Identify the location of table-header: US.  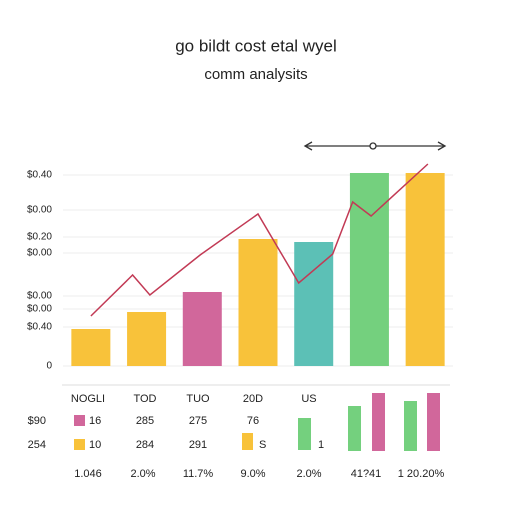
(308, 399).